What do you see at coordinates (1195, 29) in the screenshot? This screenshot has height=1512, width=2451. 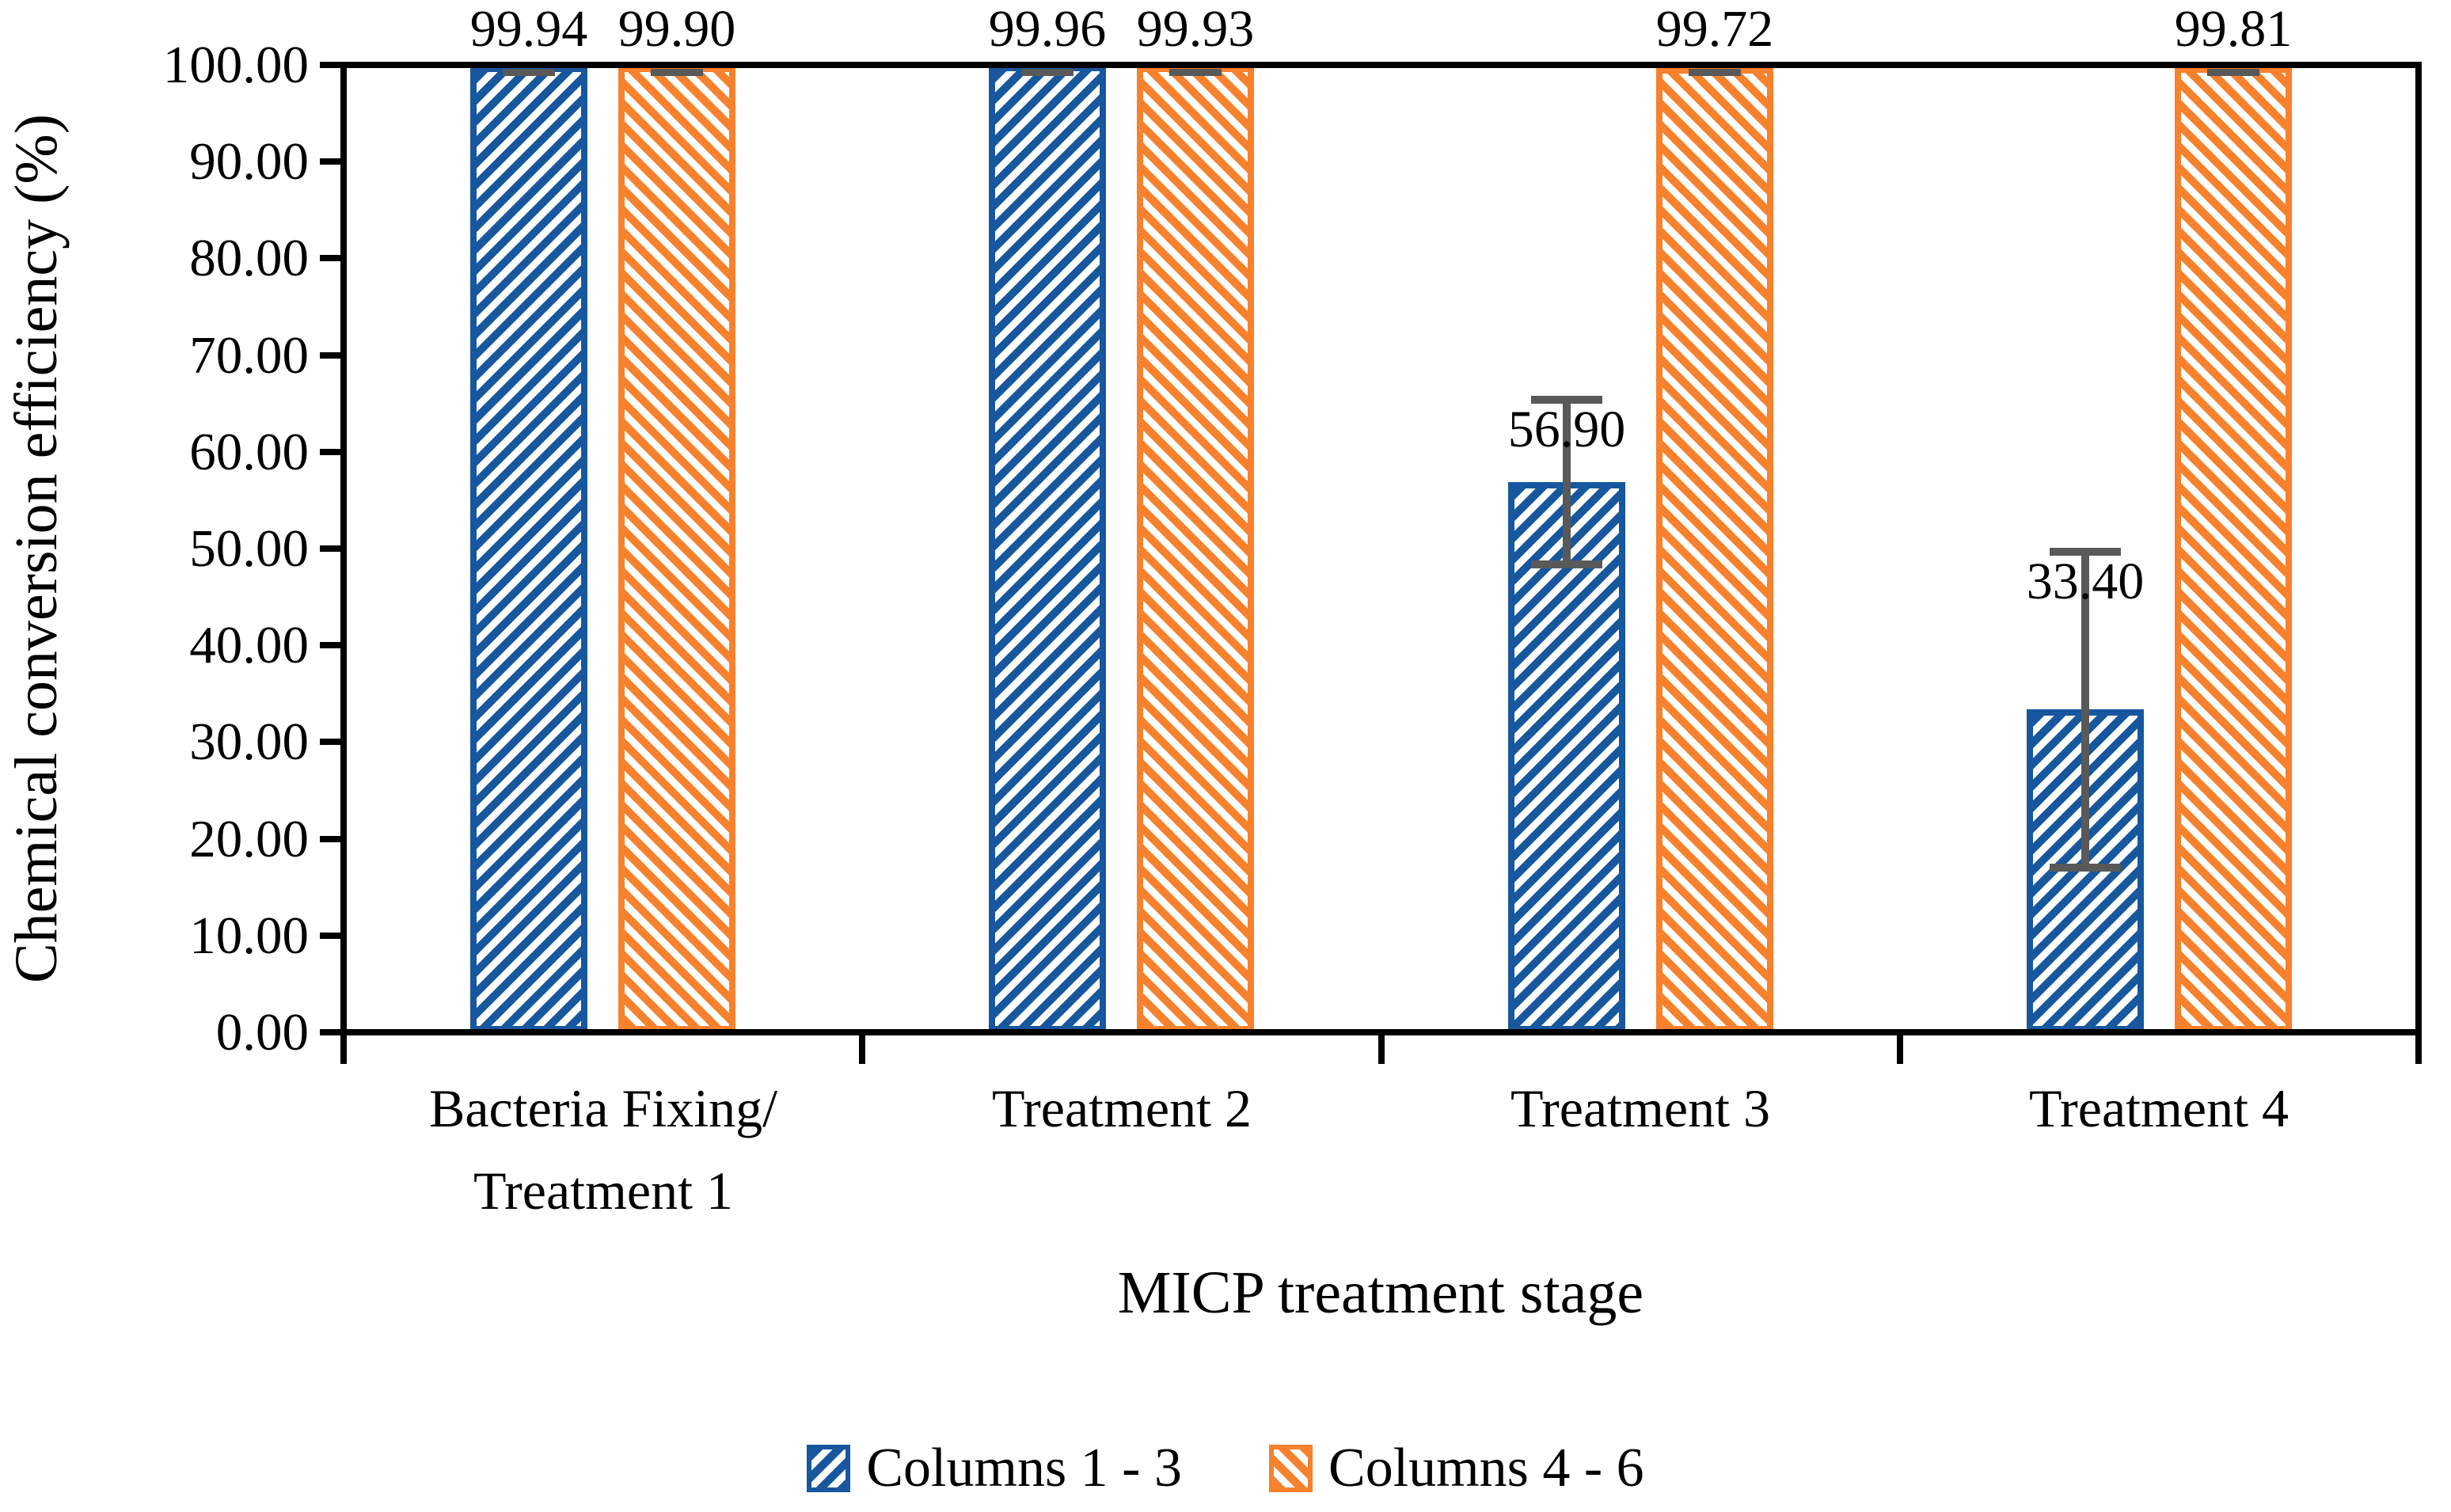 I see `value-label: 99.93` at bounding box center [1195, 29].